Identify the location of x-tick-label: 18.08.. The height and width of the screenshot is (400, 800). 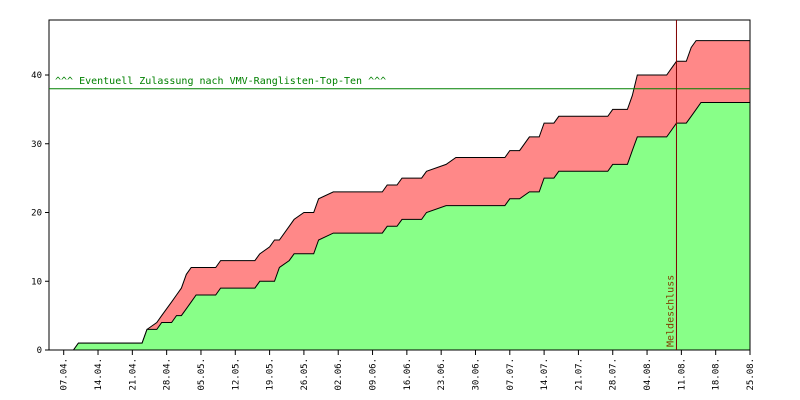
(717, 374).